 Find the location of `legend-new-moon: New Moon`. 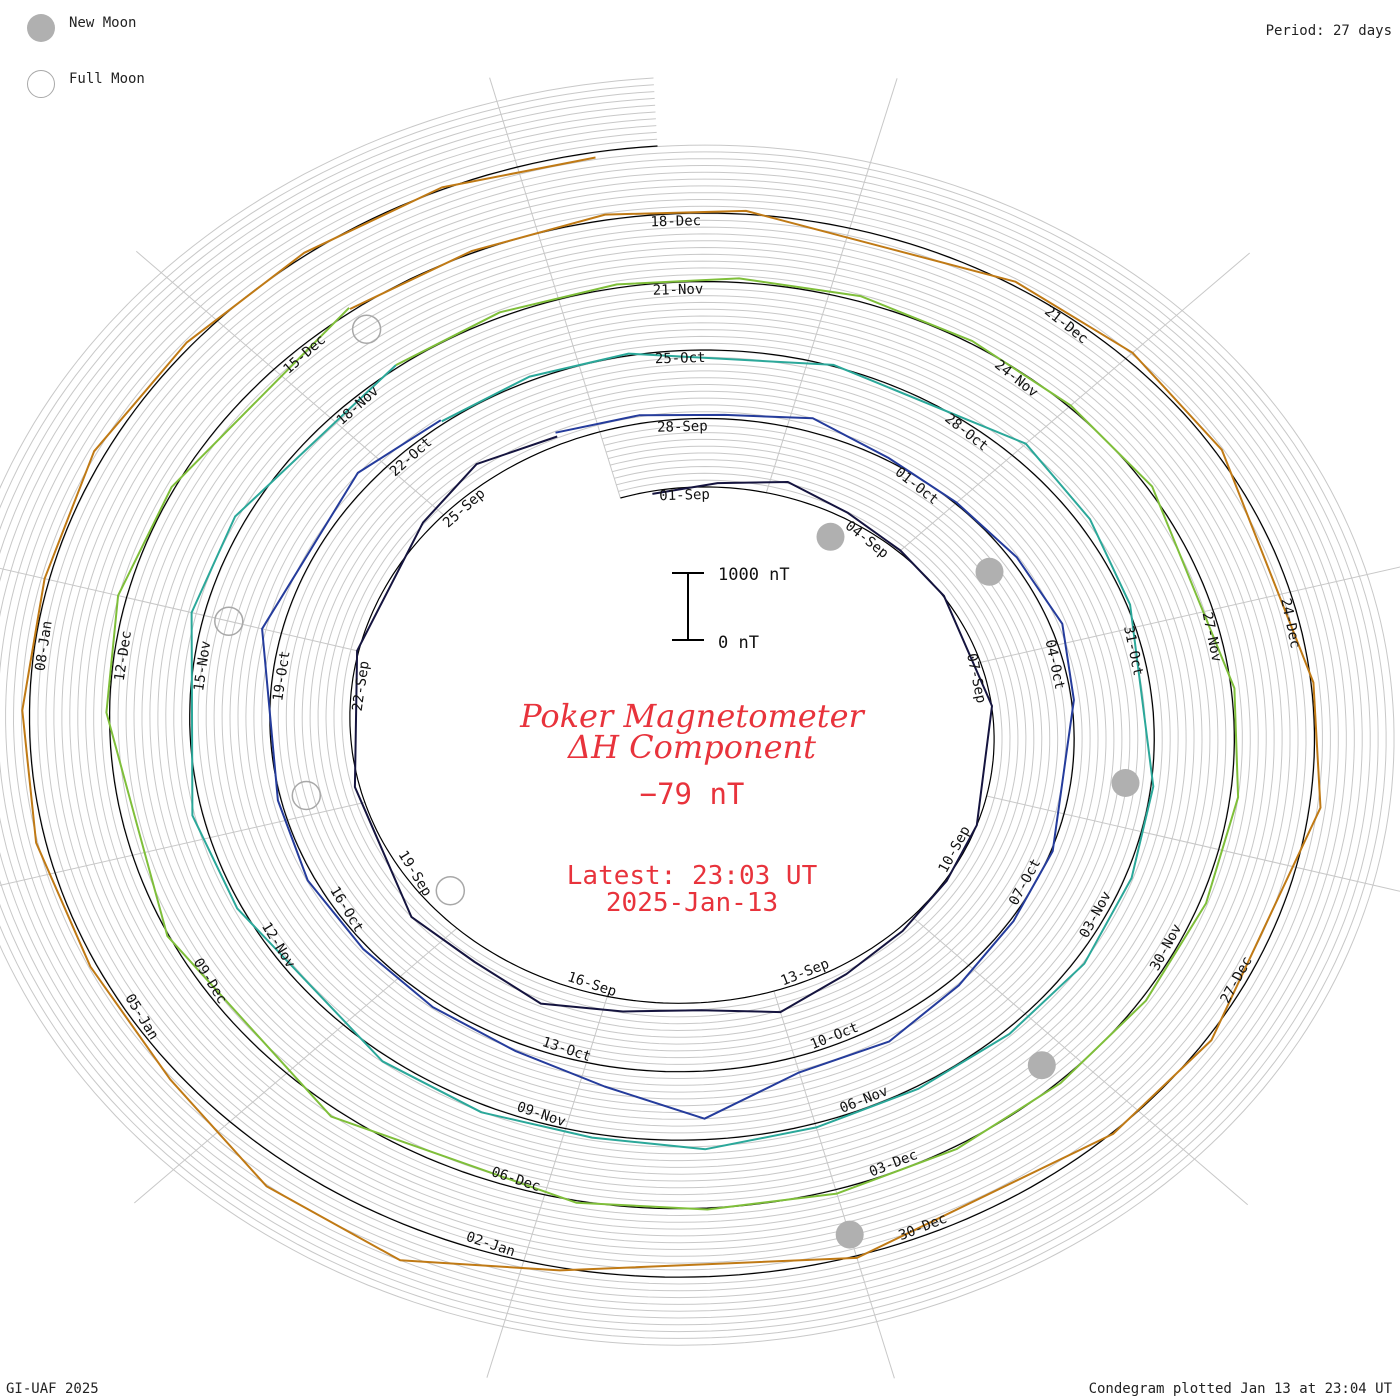

legend-new-moon: New Moon is located at coordinates (81, 28).